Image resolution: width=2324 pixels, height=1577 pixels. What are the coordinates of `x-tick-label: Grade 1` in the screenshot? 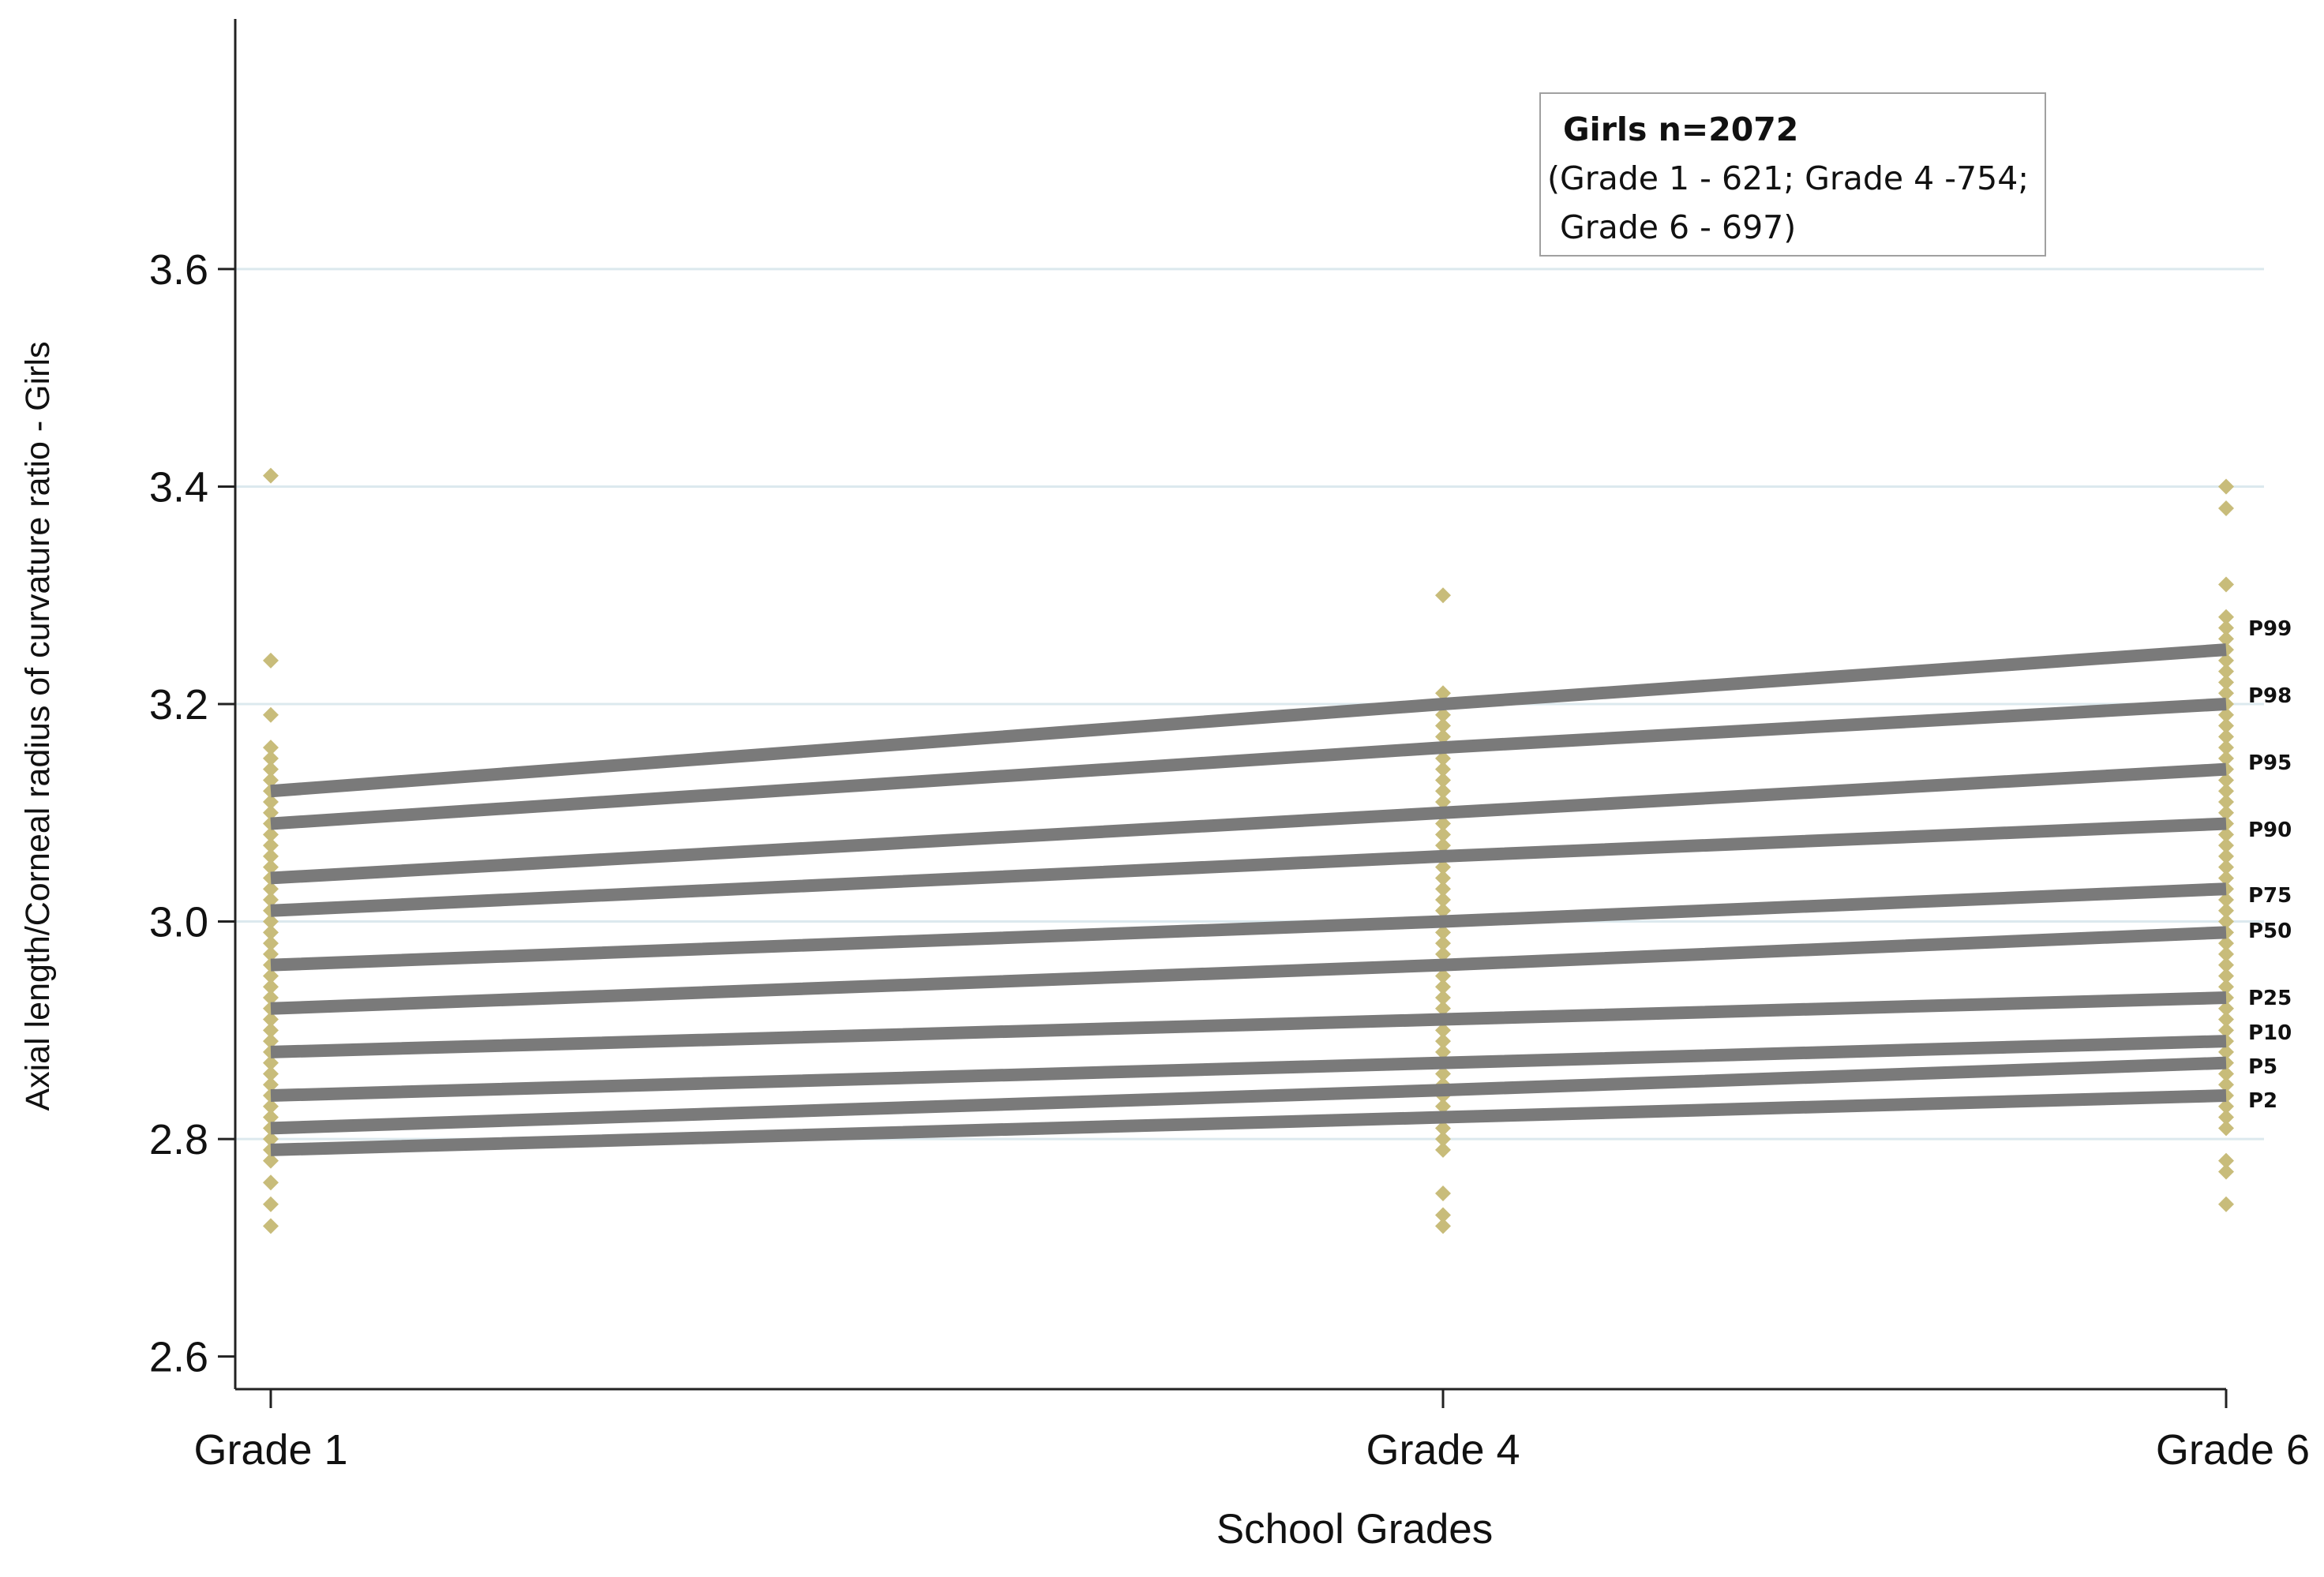 It's located at (270, 1450).